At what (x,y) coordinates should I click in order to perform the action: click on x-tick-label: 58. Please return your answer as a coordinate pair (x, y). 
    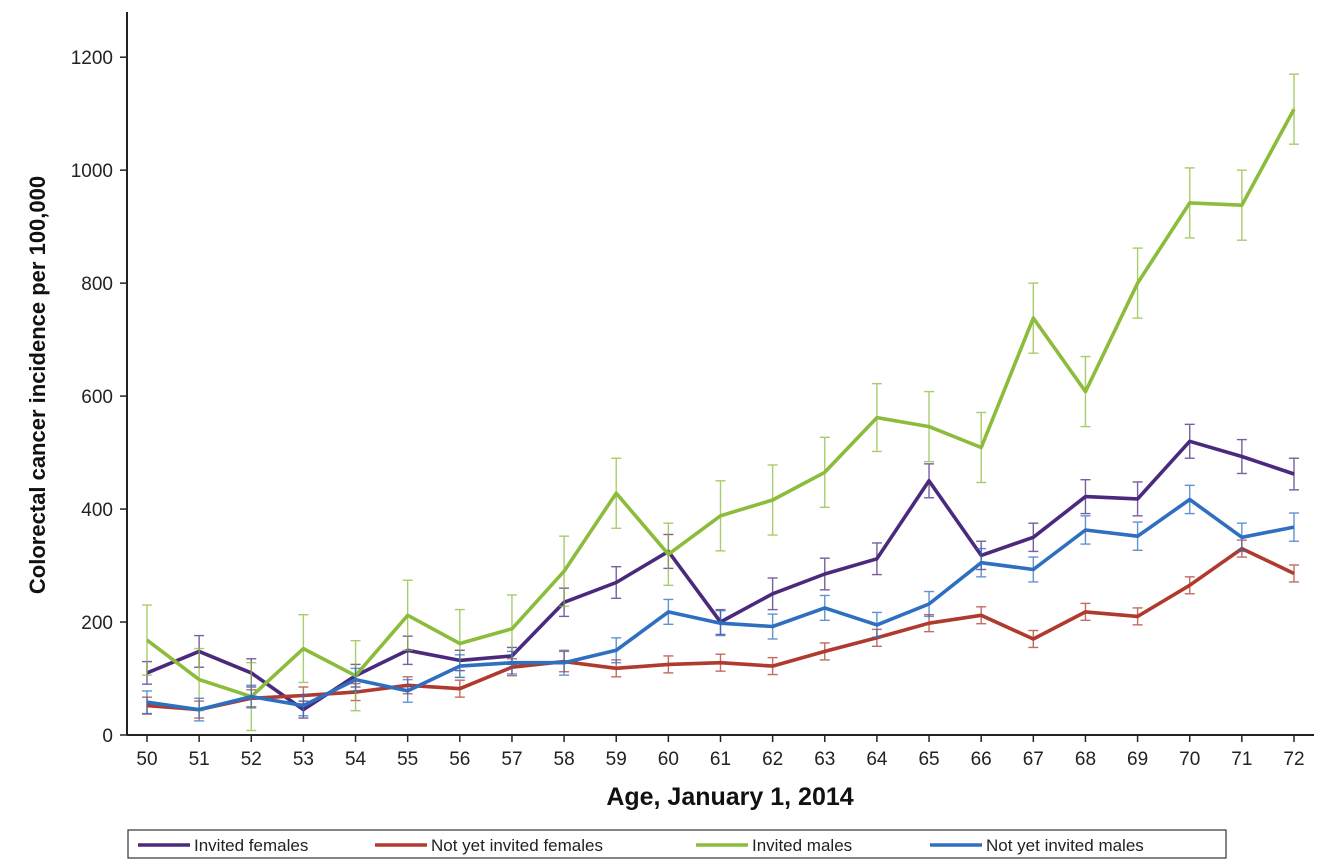
    Looking at the image, I should click on (564, 759).